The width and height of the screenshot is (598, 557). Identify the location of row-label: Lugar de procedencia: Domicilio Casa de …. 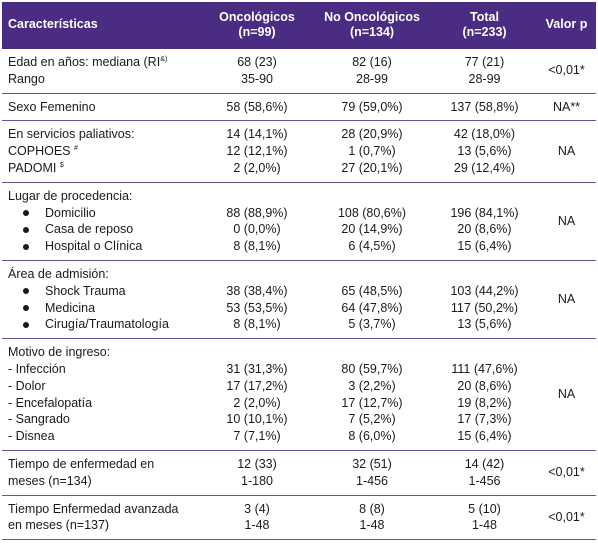
(75, 221).